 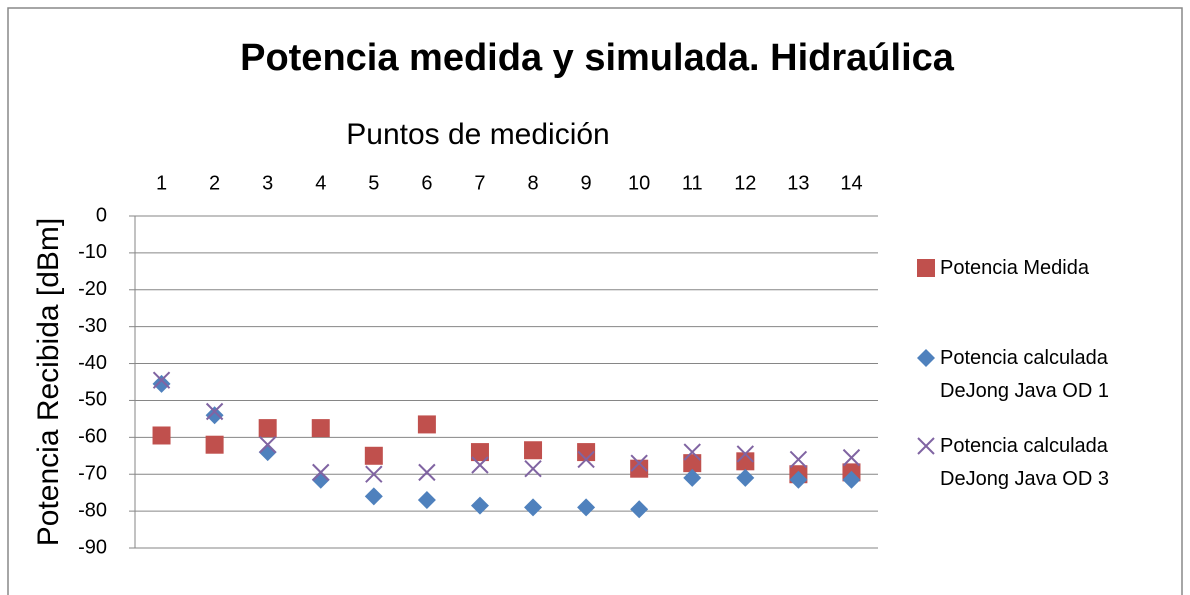 What do you see at coordinates (320, 183) in the screenshot?
I see `x-tick-label: 4` at bounding box center [320, 183].